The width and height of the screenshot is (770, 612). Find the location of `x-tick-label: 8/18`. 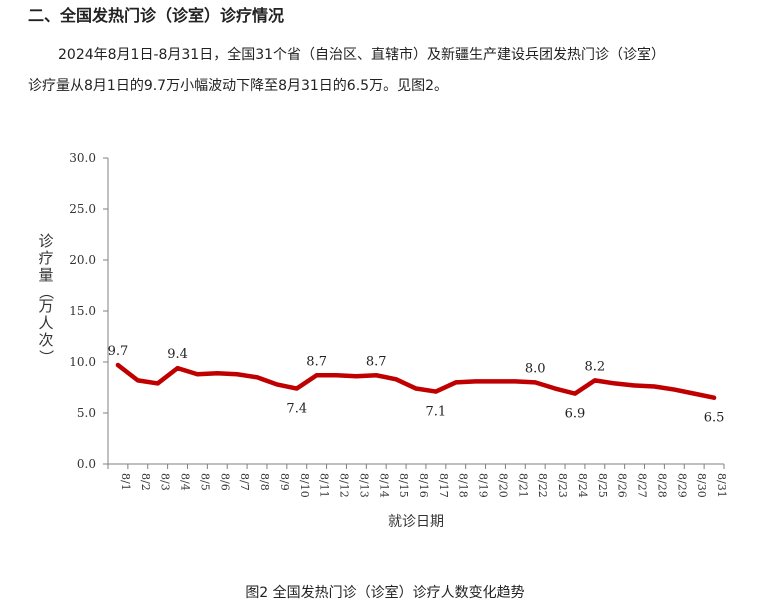

x-tick-label: 8/18 is located at coordinates (463, 485).